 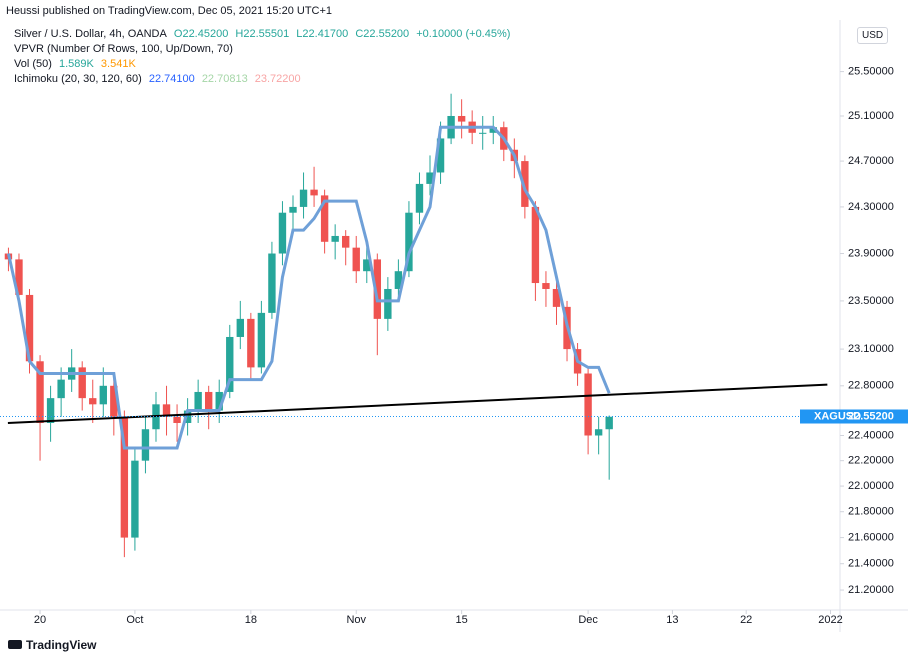 I want to click on vpvr-legend: VPVR (Number Of Rows, 100, Up/Down, 70), so click(x=125, y=49).